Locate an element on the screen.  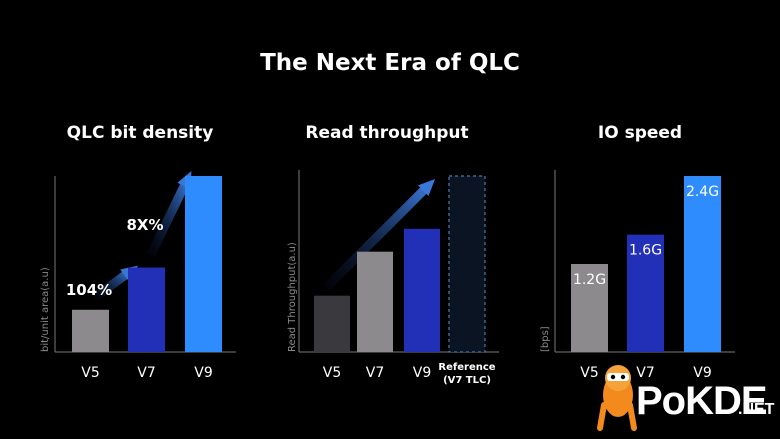
chart3-data-label-1: 1.2G is located at coordinates (589, 280).